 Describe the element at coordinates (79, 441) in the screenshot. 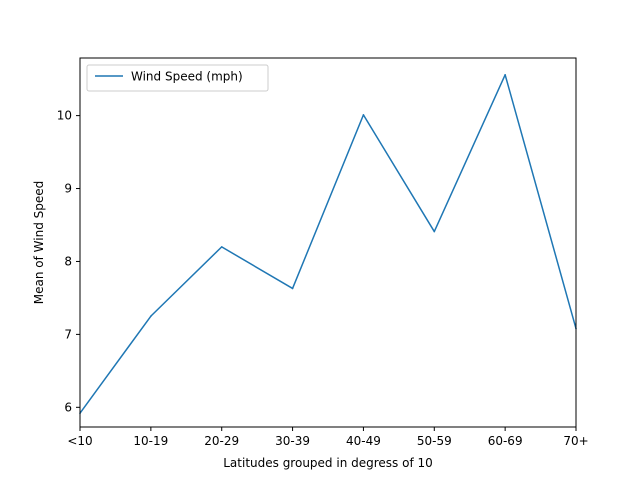

I see `x-tick-label: <10` at that location.